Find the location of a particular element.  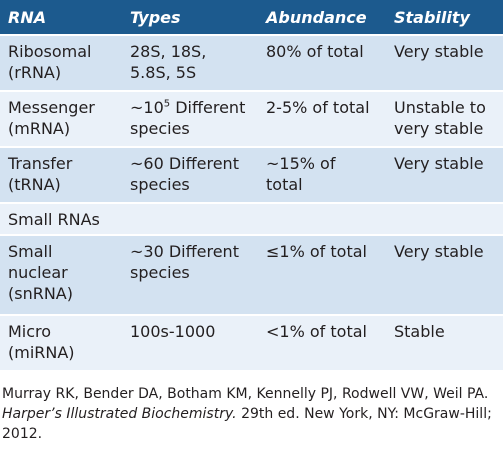

cell-line: Ribosomal is located at coordinates (50, 51).